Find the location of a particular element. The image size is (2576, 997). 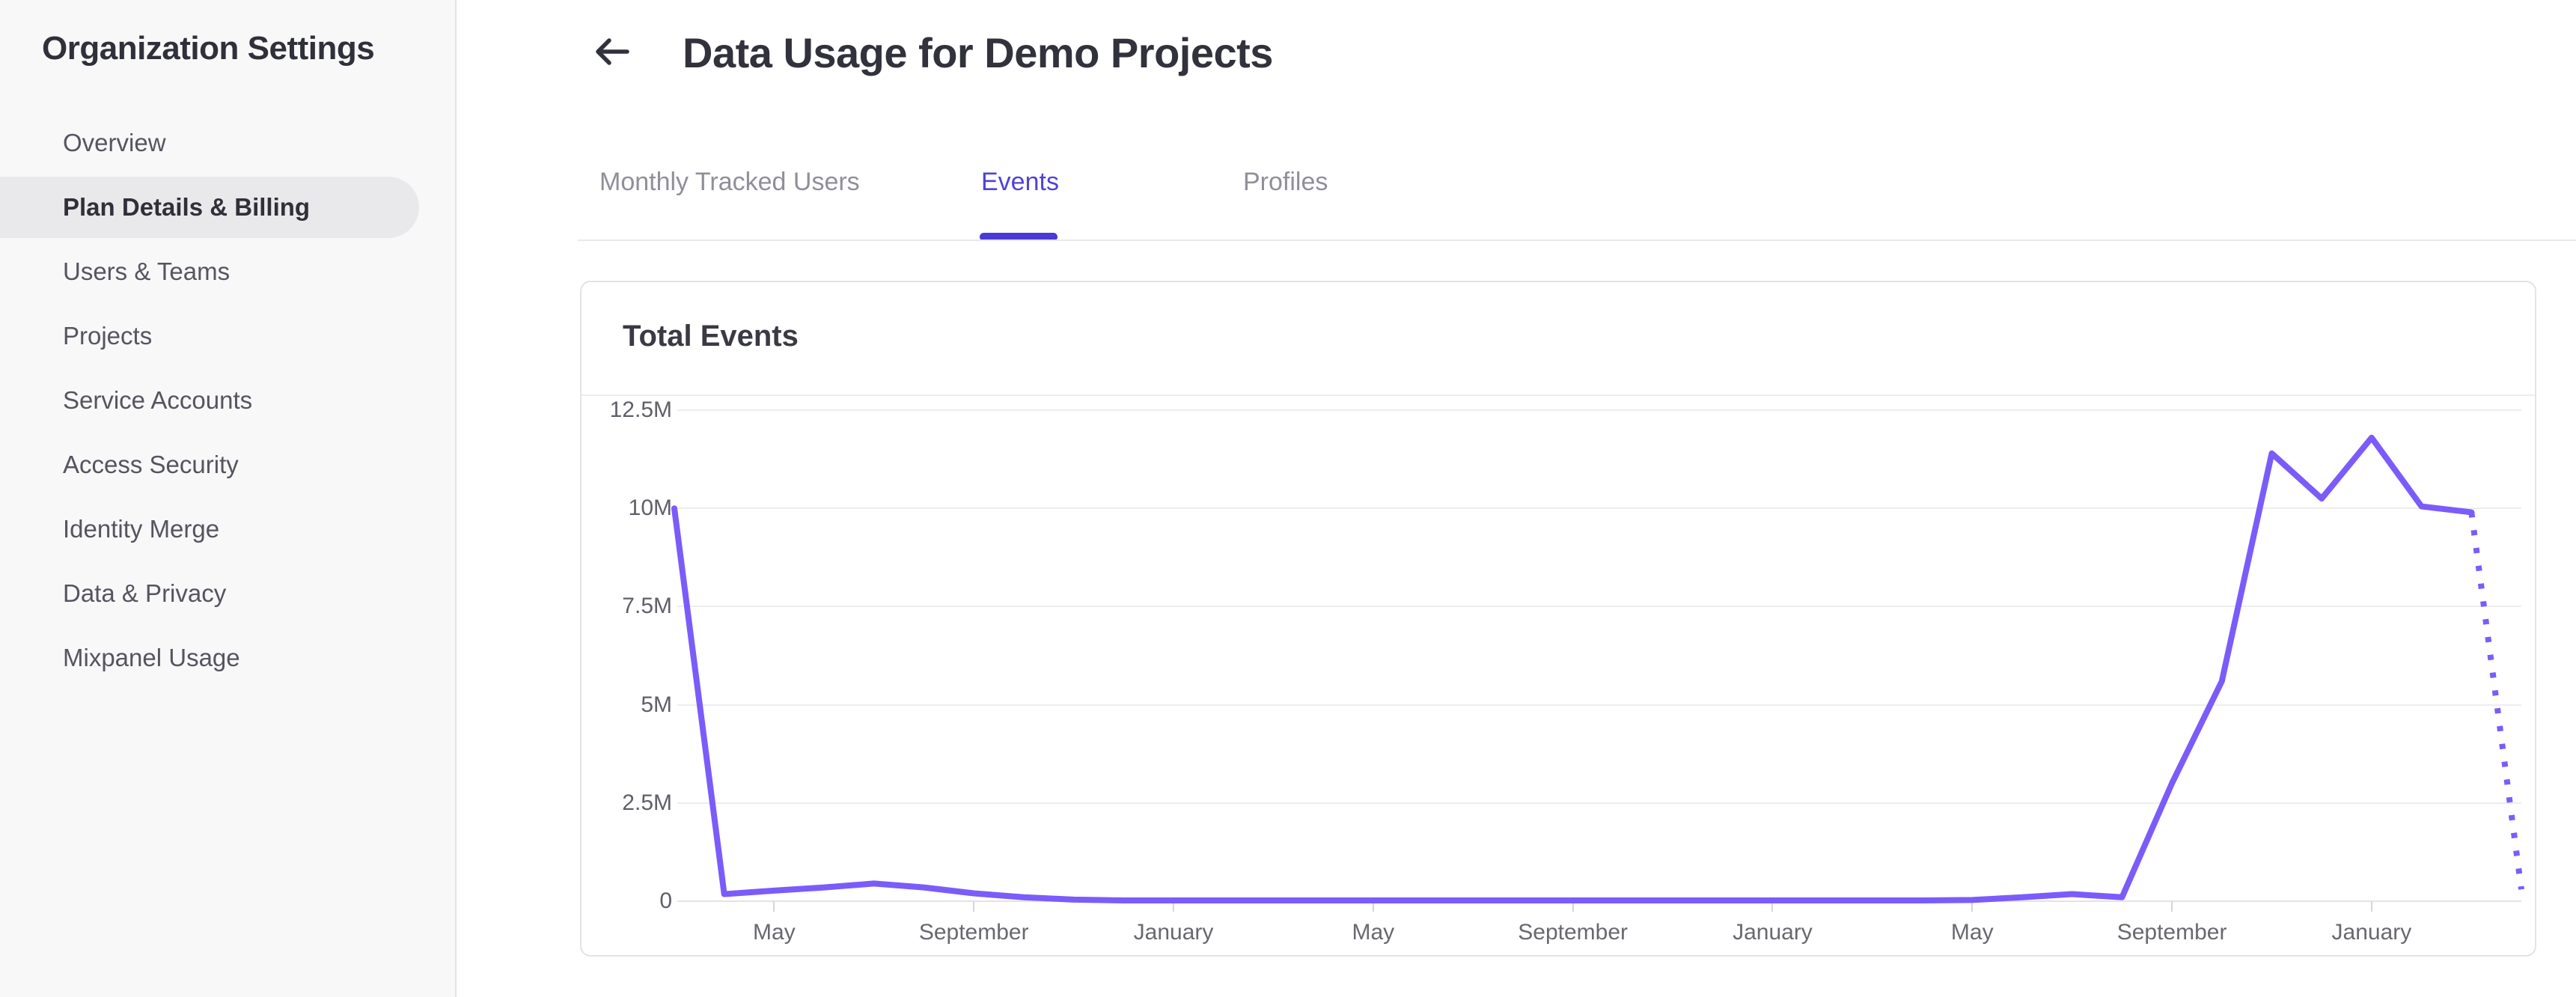

sidebar-item-projects: Projects is located at coordinates (108, 336).